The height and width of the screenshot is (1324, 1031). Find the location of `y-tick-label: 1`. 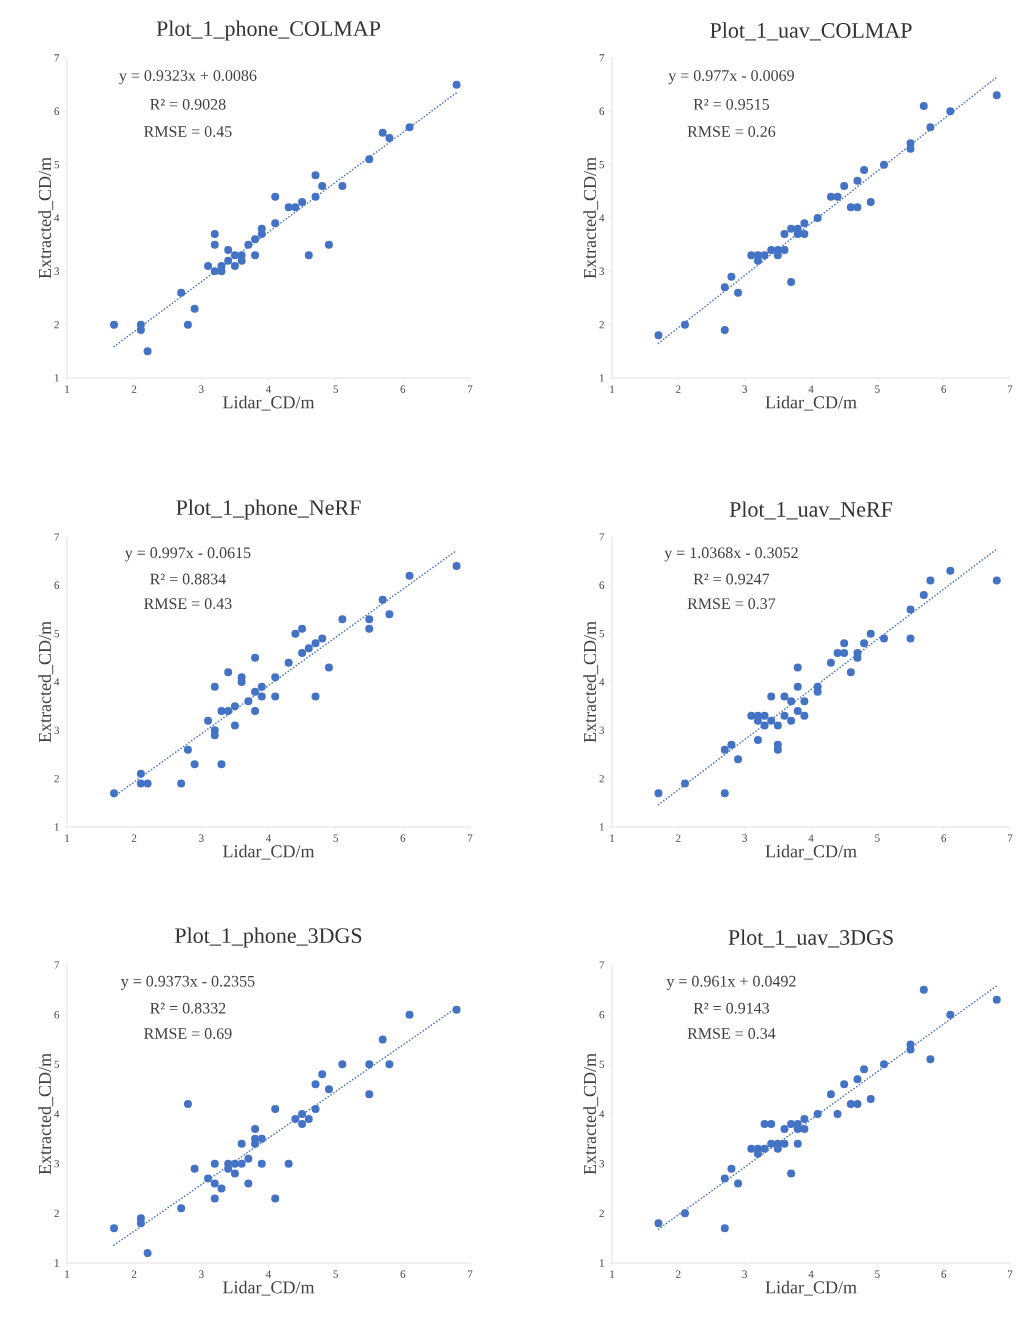

y-tick-label: 1 is located at coordinates (601, 378).